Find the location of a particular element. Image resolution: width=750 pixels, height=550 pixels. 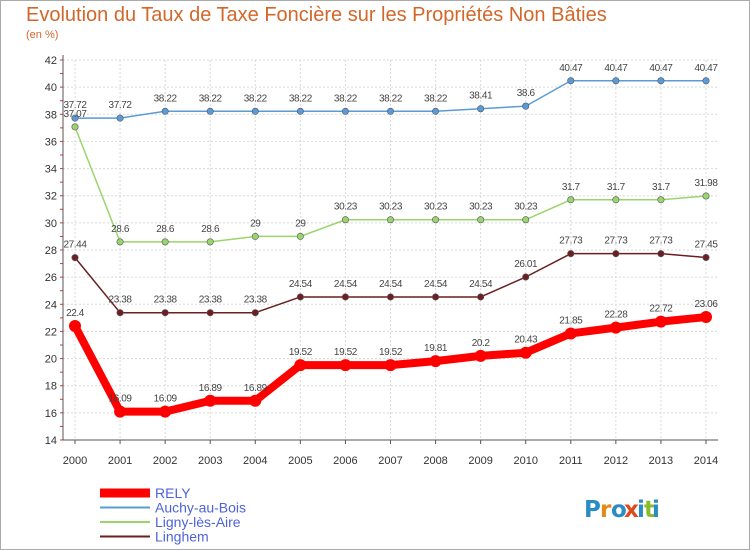

logo-letter: t is located at coordinates (649, 510).